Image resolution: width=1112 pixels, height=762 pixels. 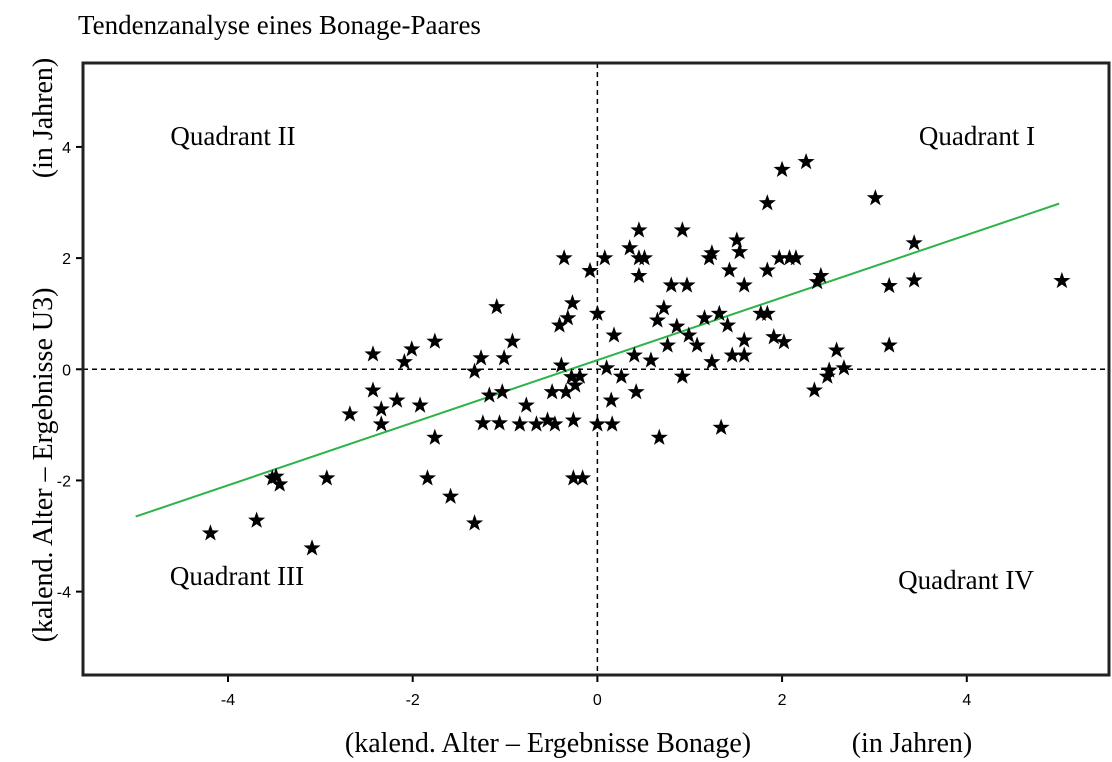 What do you see at coordinates (64, 593) in the screenshot?
I see `y-tick-label: -4` at bounding box center [64, 593].